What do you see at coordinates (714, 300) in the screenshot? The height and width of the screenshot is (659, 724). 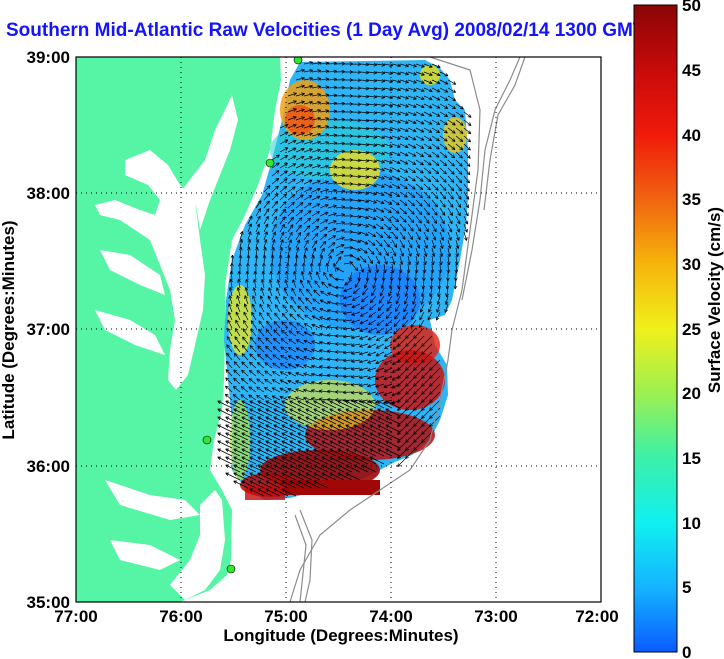 I see `colorbar-label: Surface Velocity (cm/s)` at bounding box center [714, 300].